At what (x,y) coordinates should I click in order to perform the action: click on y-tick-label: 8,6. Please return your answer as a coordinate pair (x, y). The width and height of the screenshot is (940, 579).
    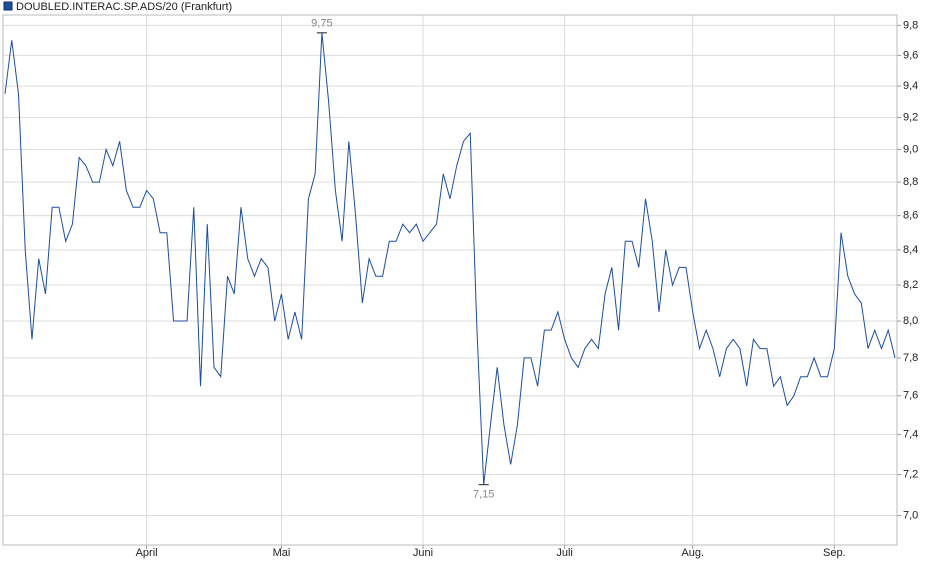
    Looking at the image, I should click on (910, 216).